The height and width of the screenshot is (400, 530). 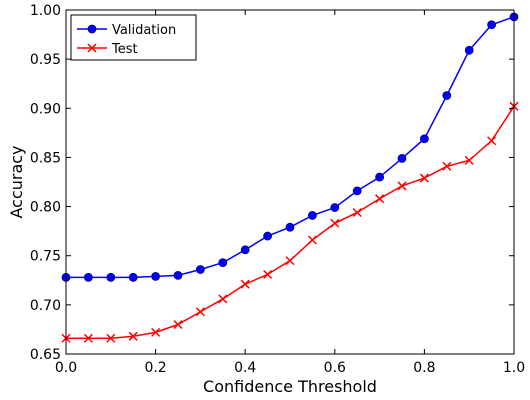 I want to click on legend-entry-validation: Validation, so click(x=126, y=30).